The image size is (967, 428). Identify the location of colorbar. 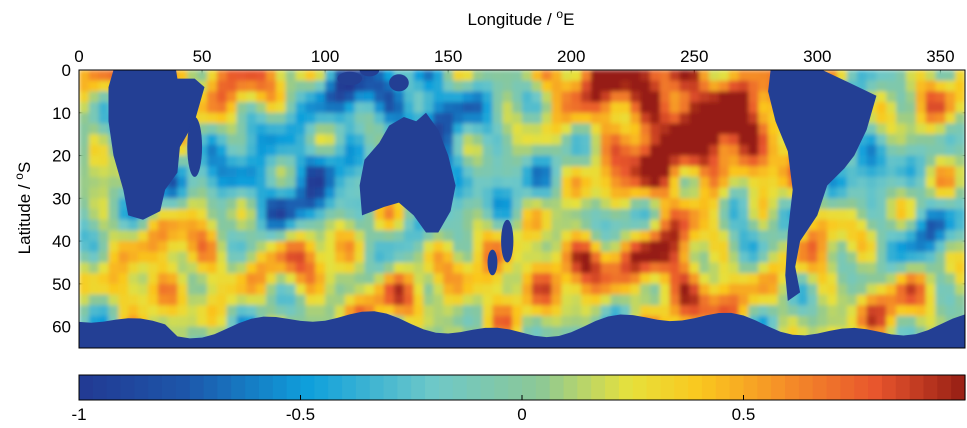
(522, 387).